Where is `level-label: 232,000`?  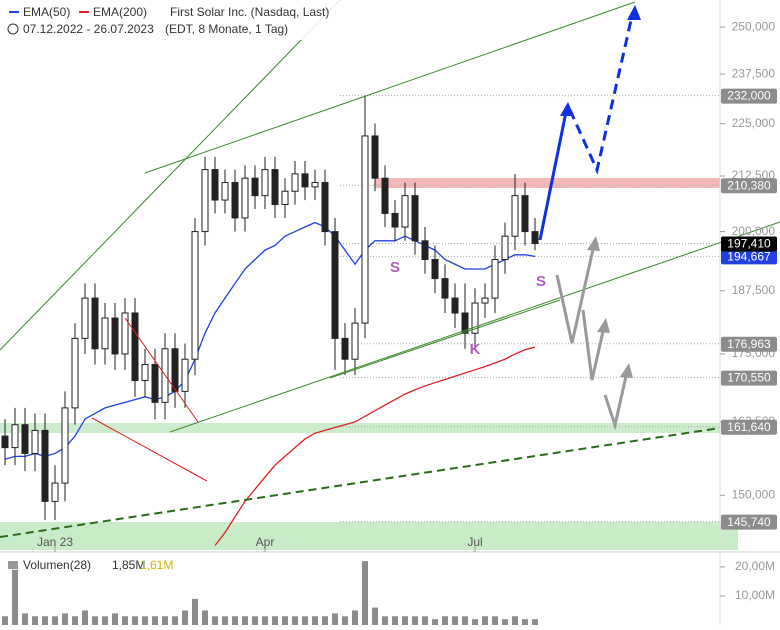
level-label: 232,000 is located at coordinates (749, 96).